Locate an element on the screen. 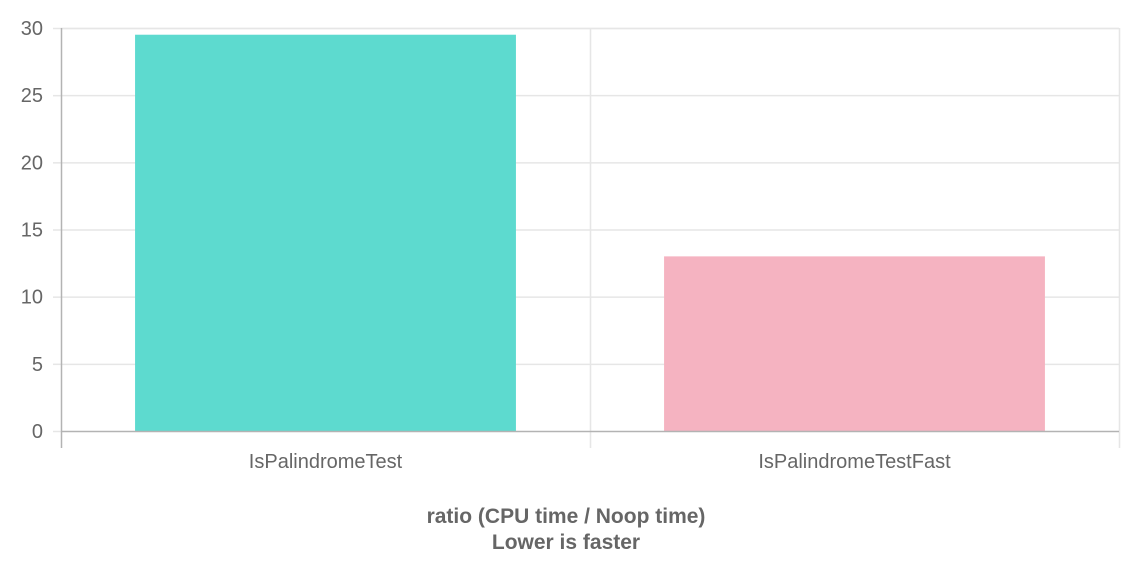 Image resolution: width=1141 pixels, height=566 pixels. y-tick-label: 30 is located at coordinates (32, 29).